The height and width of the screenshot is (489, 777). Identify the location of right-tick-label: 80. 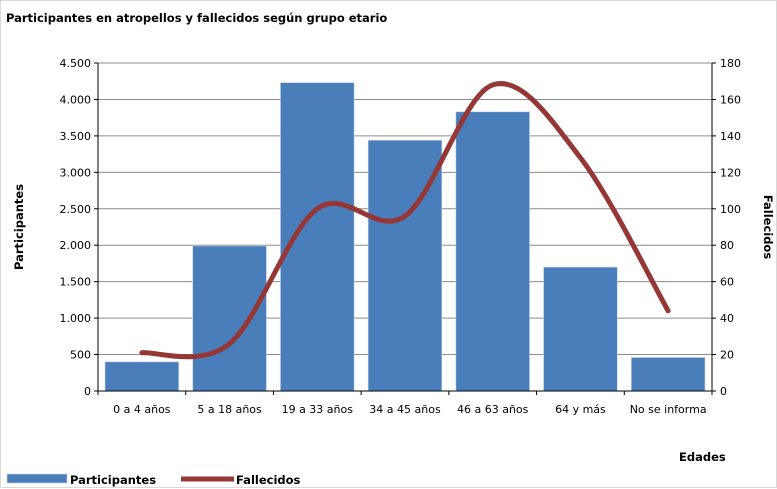
(727, 245).